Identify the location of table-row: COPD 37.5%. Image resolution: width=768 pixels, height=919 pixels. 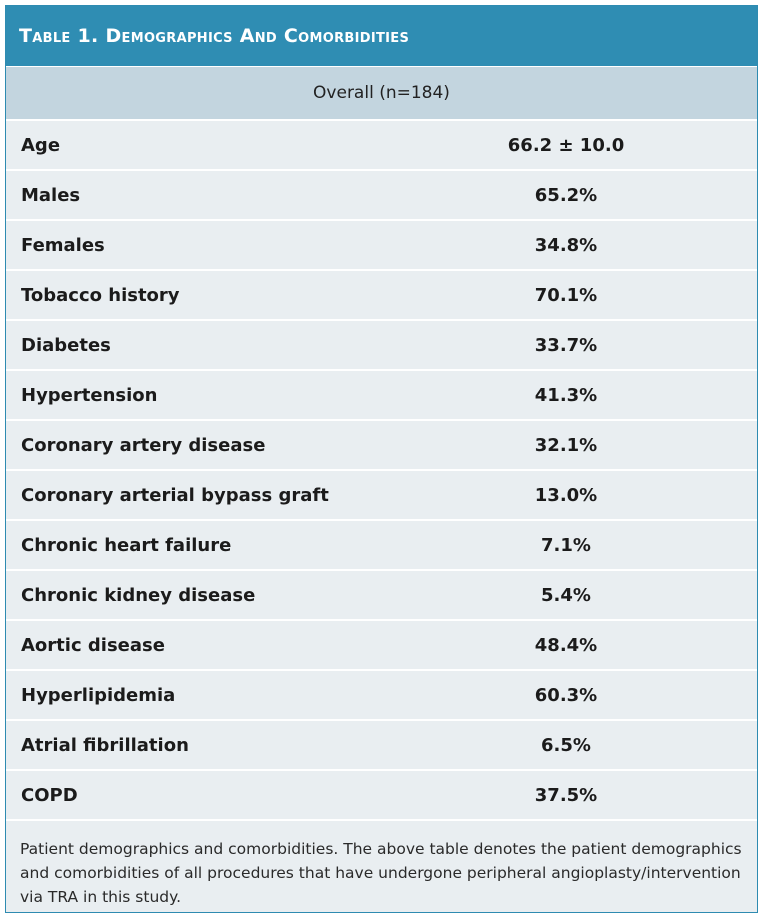
(381, 794).